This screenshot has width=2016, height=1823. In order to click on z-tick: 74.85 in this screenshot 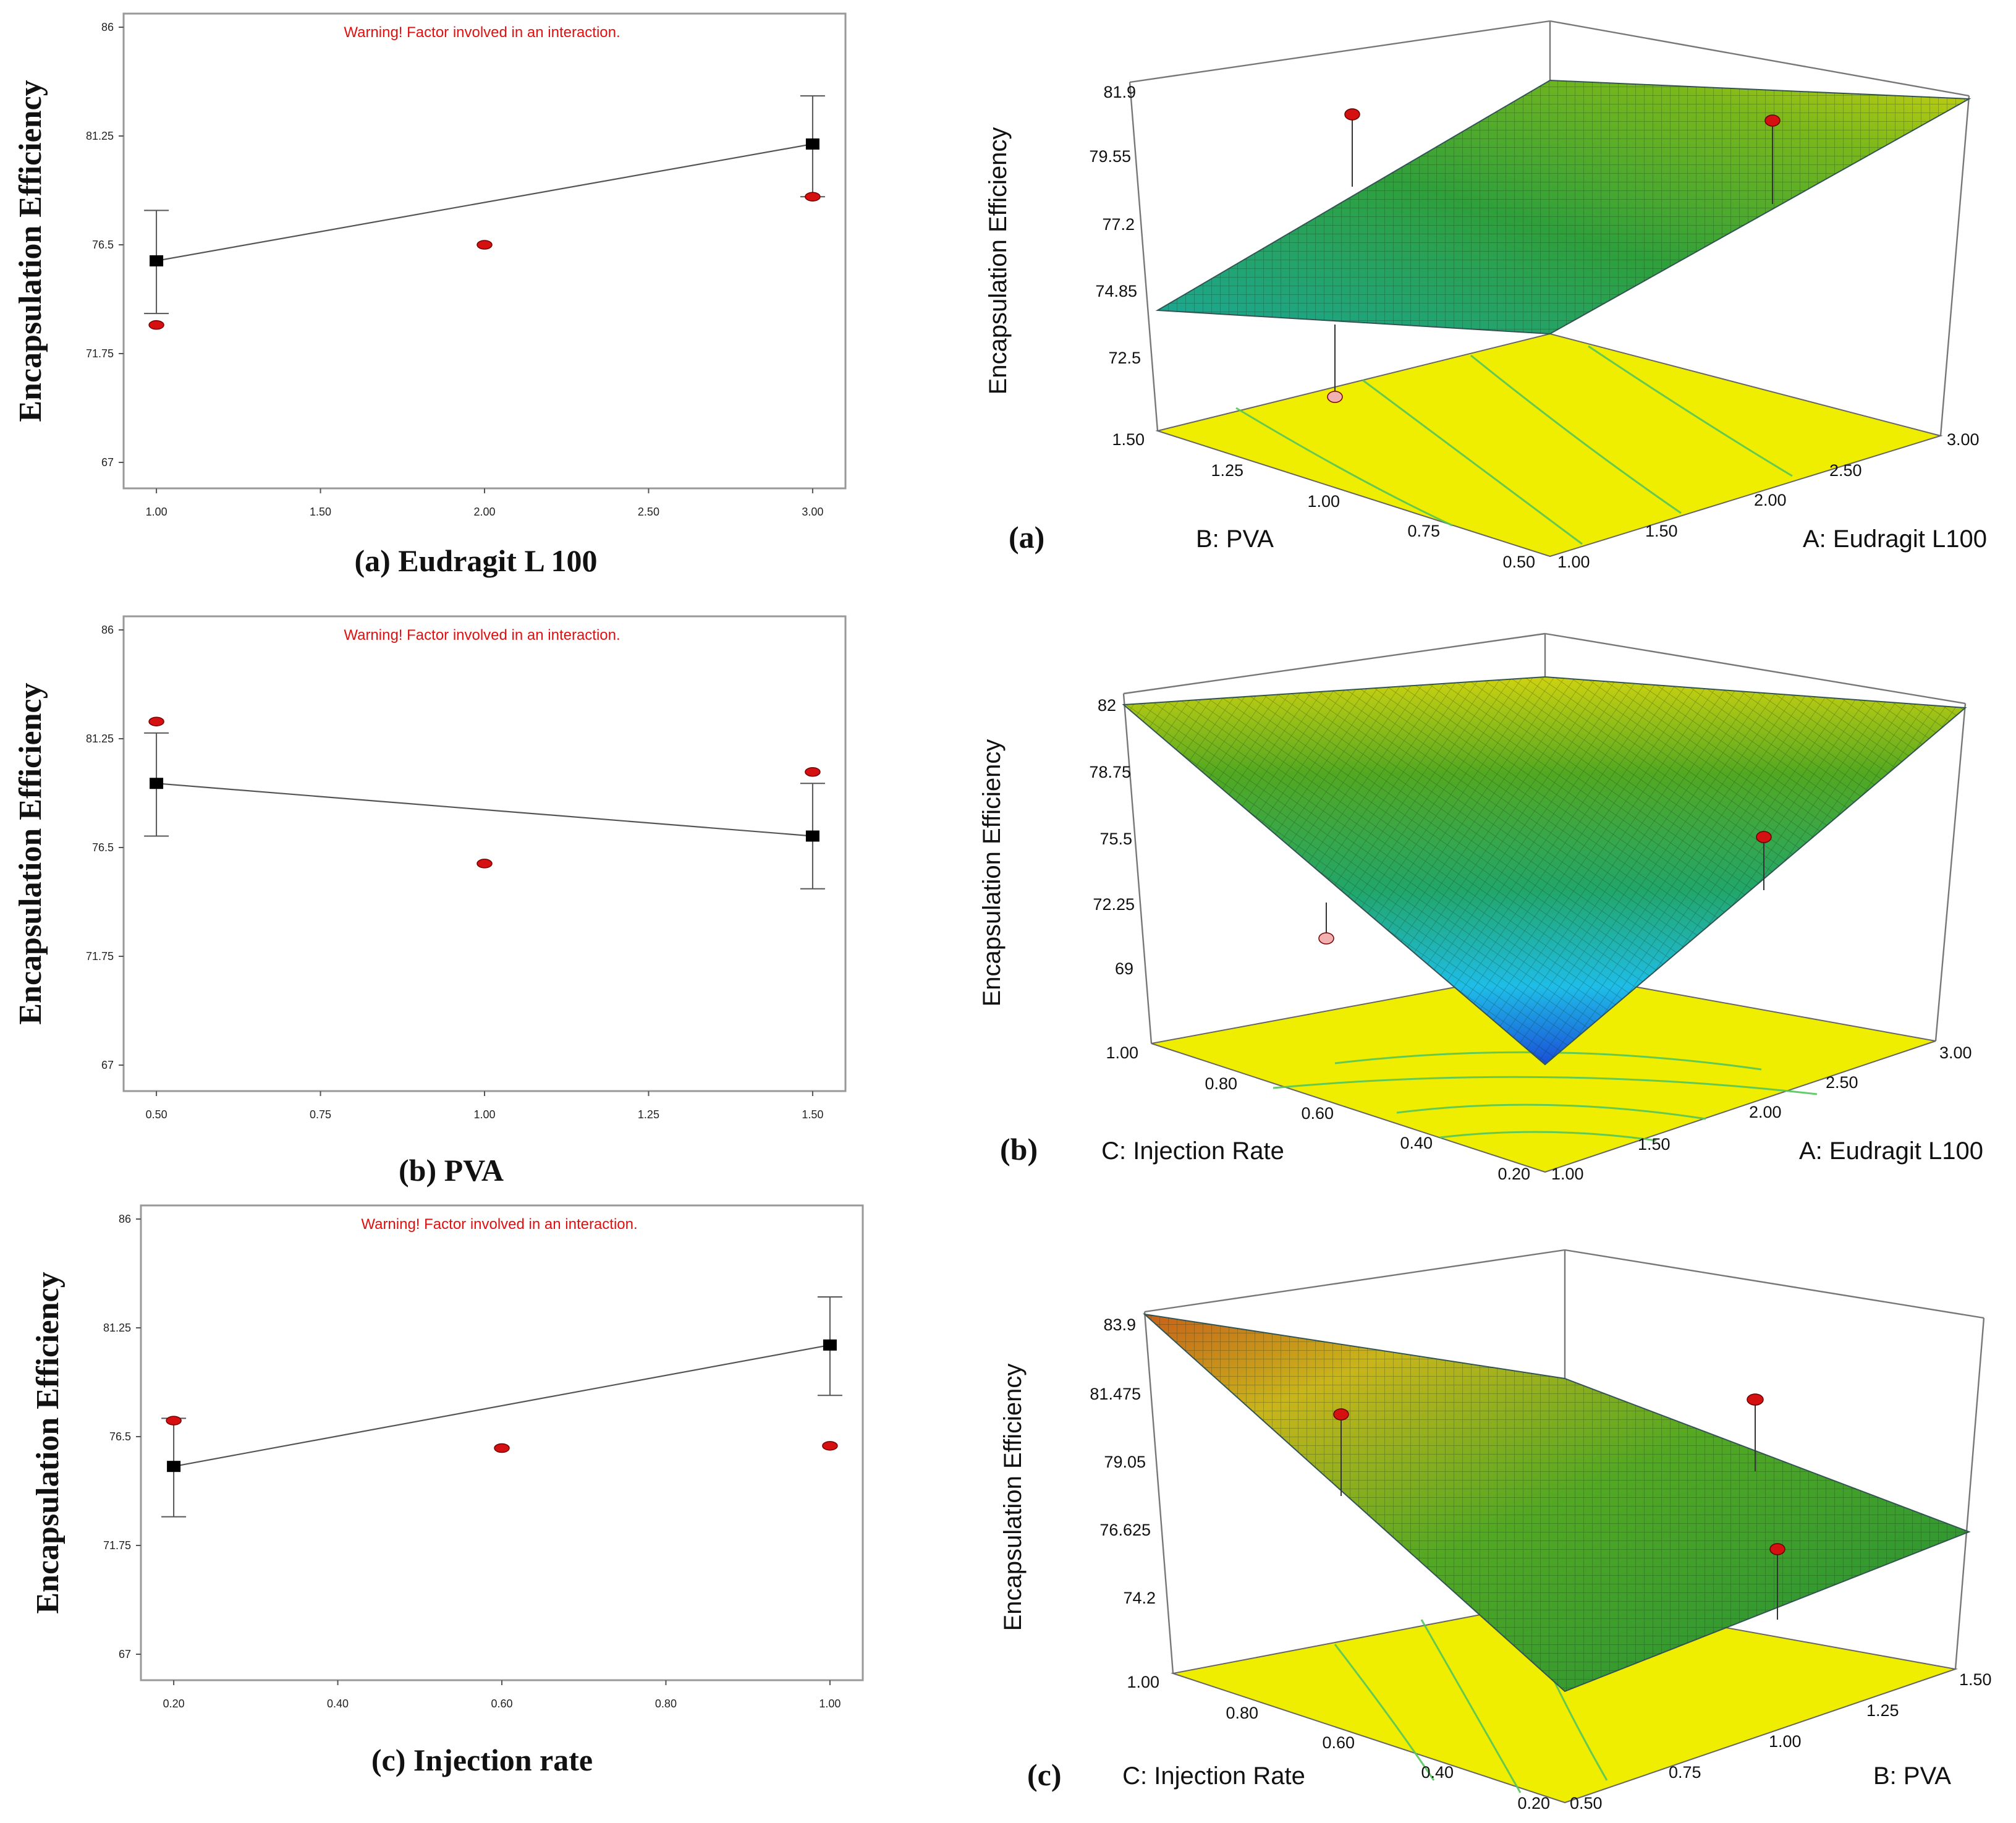, I will do `click(1116, 291)`.